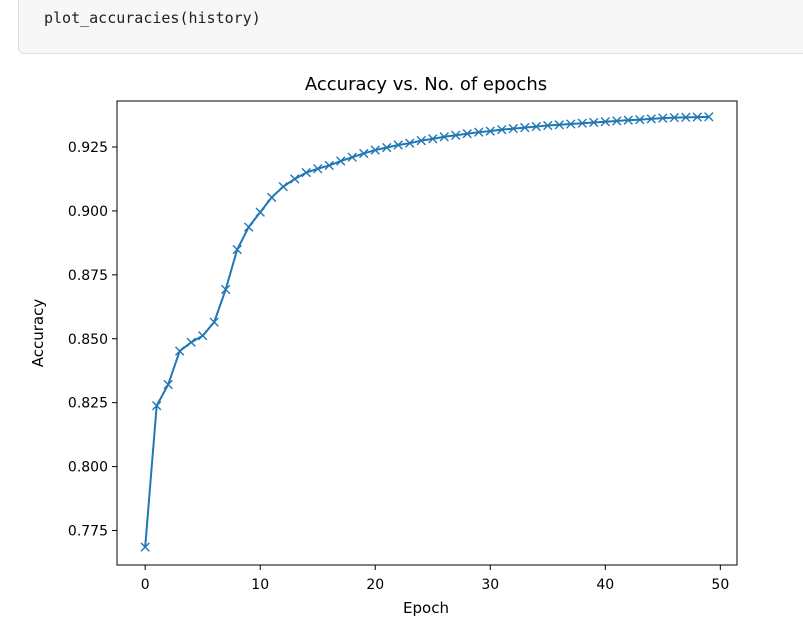  Describe the element at coordinates (490, 585) in the screenshot. I see `x-tick-label: 30` at that location.